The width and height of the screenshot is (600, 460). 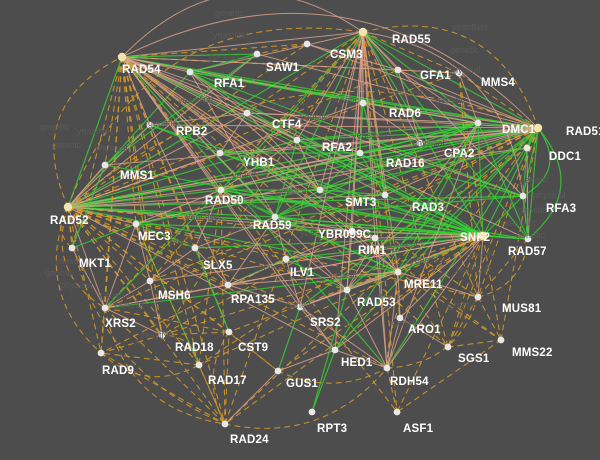 I want to click on graph-node-rpb2, so click(x=150, y=125).